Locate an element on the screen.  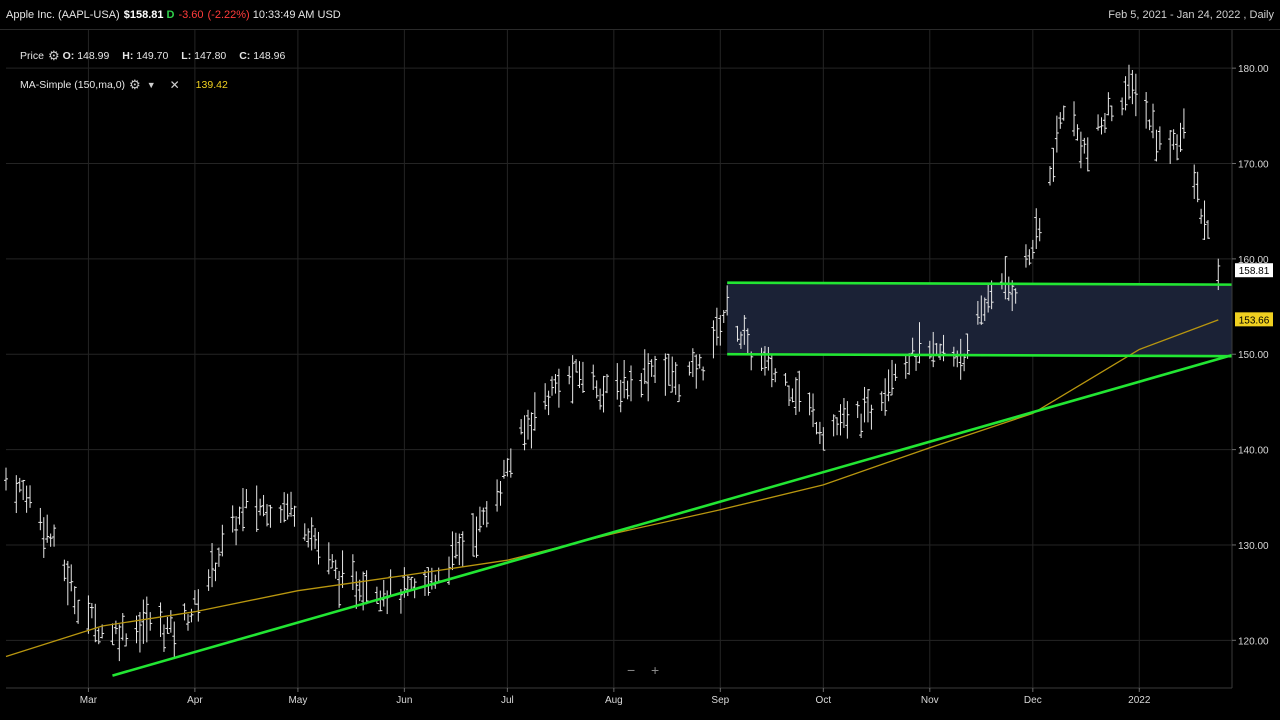
open-label: O: is located at coordinates (68, 56).